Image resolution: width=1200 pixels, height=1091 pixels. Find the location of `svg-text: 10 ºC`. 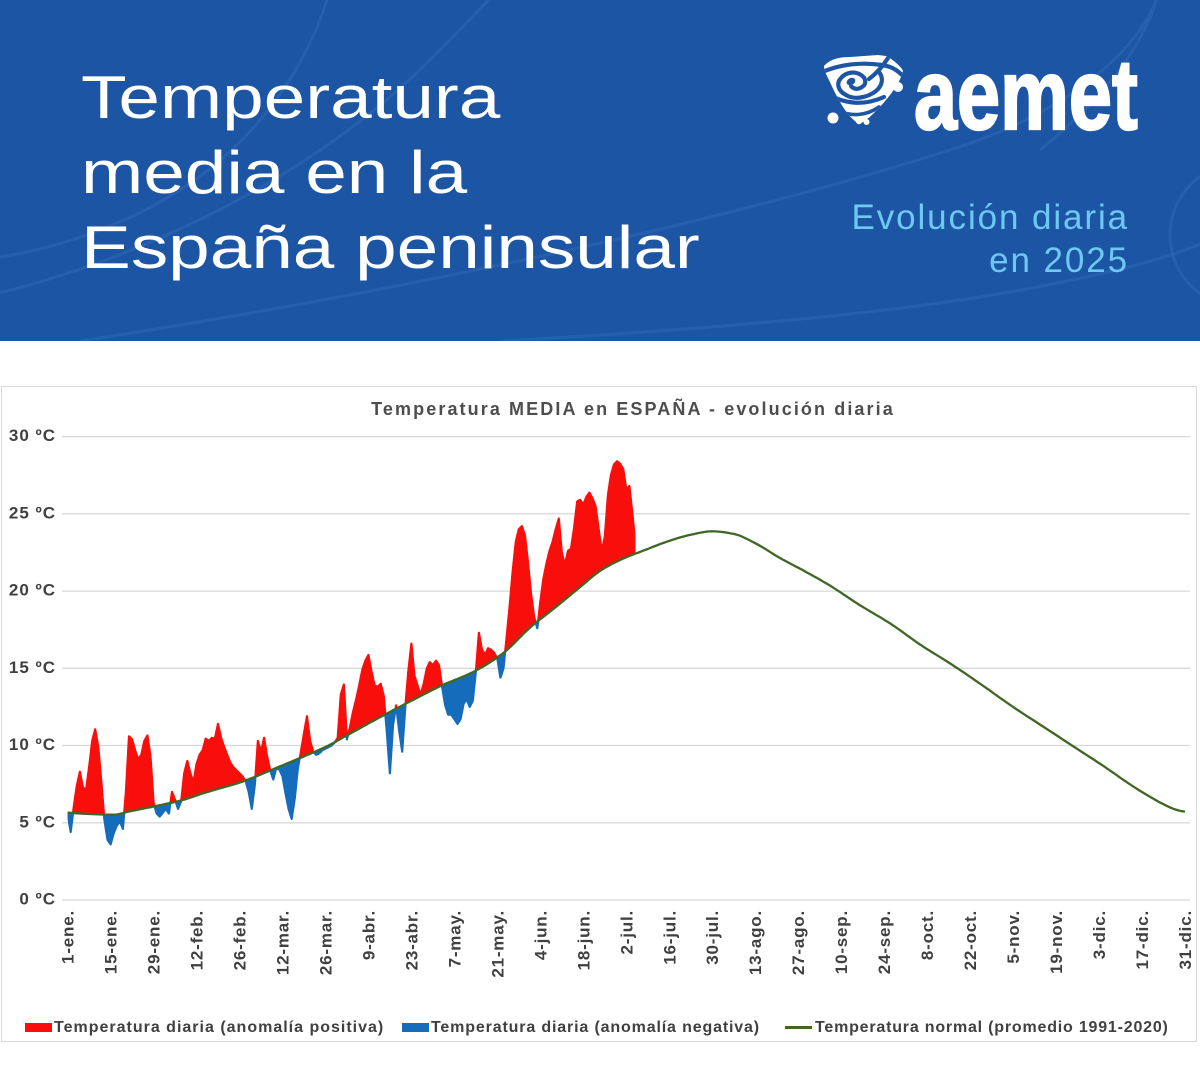

svg-text: 10 ºC is located at coordinates (32, 744).